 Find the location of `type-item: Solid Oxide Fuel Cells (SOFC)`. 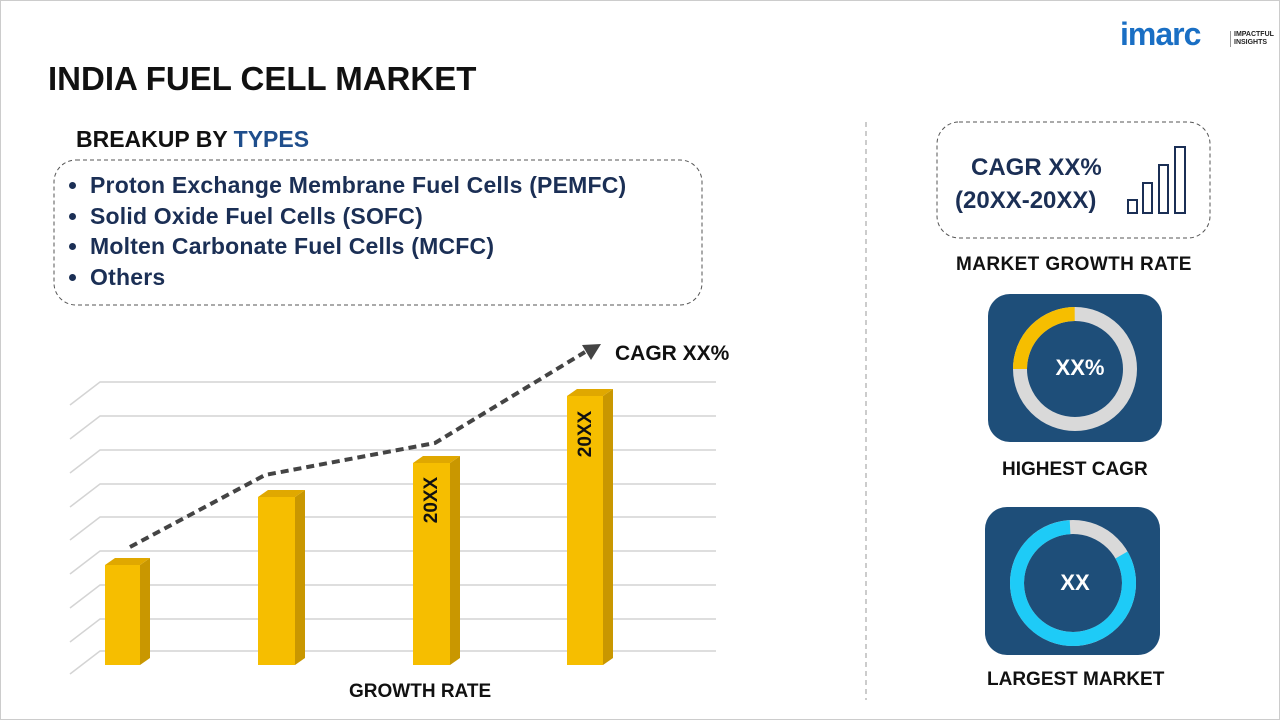

type-item: Solid Oxide Fuel Cells (SOFC) is located at coordinates (358, 216).